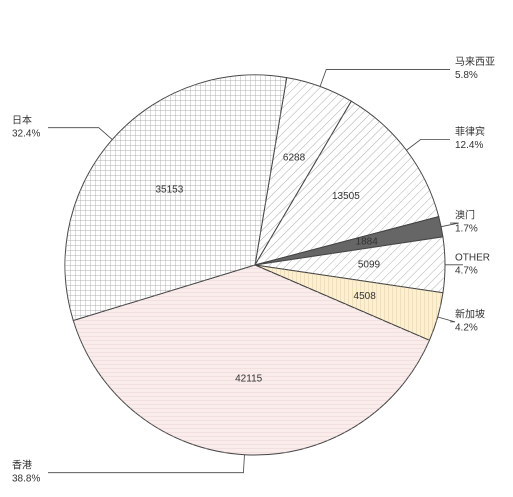 The width and height of the screenshot is (513, 497). What do you see at coordinates (475, 62) in the screenshot?
I see `category-label: 马来西亚` at bounding box center [475, 62].